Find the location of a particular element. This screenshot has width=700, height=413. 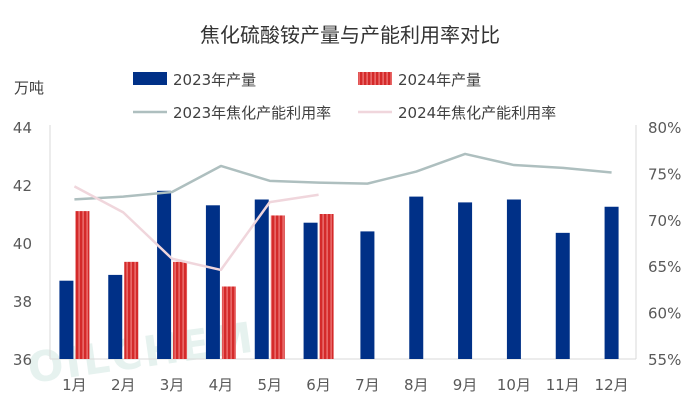

x-tick-label: 3月 is located at coordinates (172, 385).